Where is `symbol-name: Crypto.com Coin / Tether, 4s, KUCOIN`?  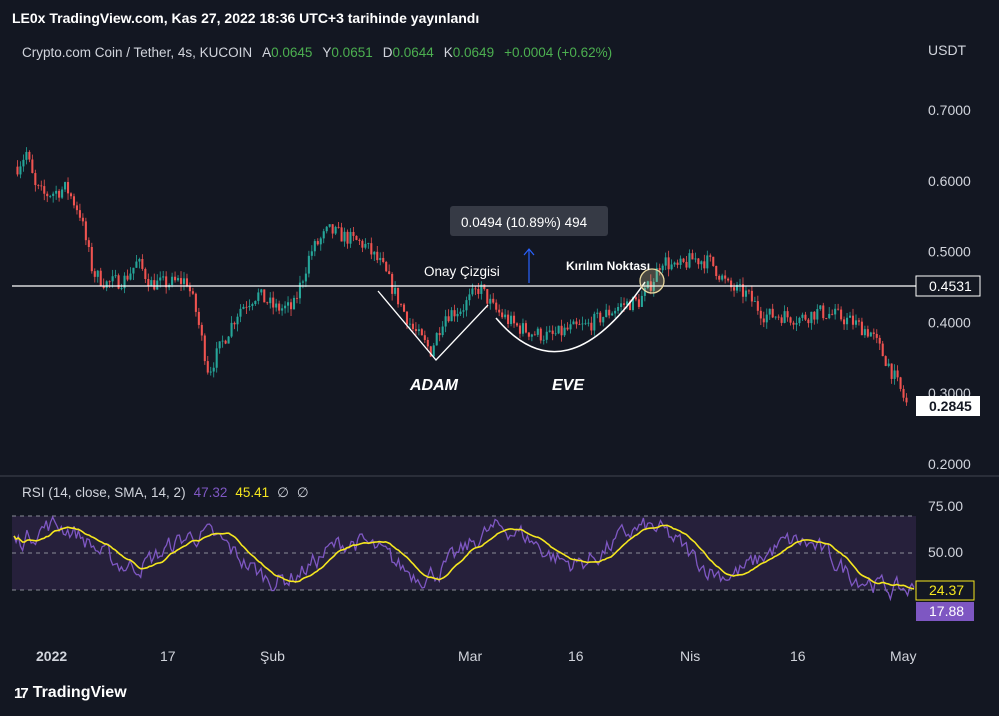
symbol-name: Crypto.com Coin / Tether, 4s, KUCOIN is located at coordinates (137, 52).